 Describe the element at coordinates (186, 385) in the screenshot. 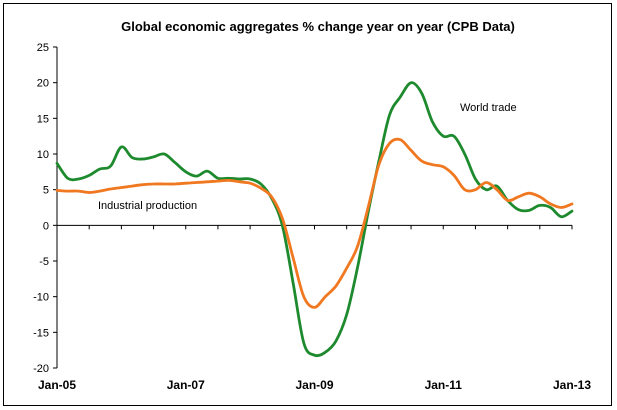

I see `x-tick-label: Jan-07` at that location.